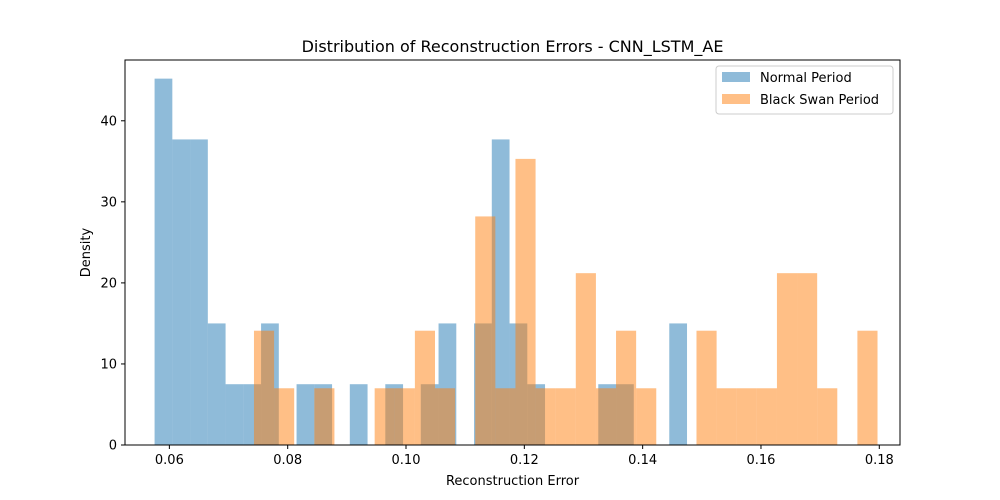  What do you see at coordinates (513, 481) in the screenshot?
I see `x-axis-title: Reconstruction Error` at bounding box center [513, 481].